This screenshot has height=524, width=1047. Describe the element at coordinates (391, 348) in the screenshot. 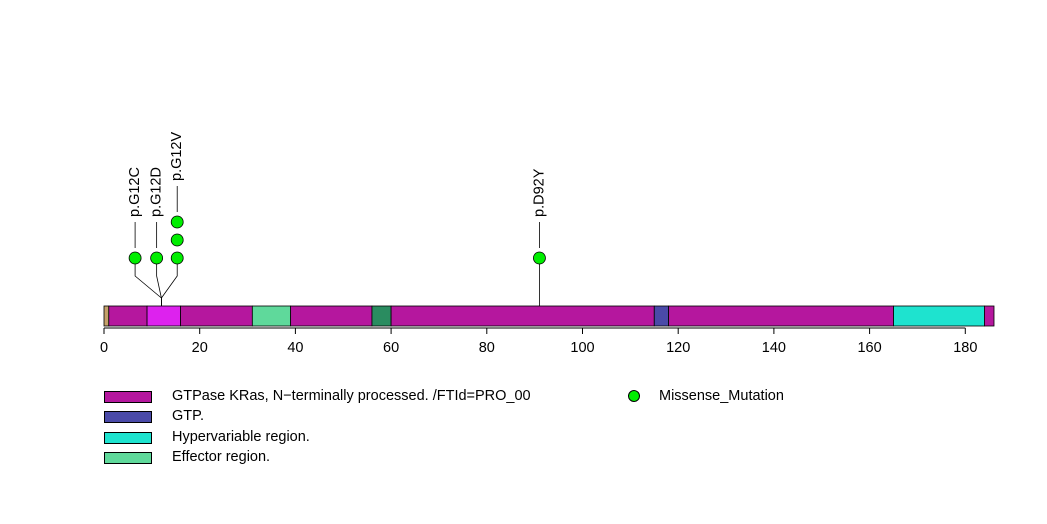

I see `x-tick-label: 60` at that location.